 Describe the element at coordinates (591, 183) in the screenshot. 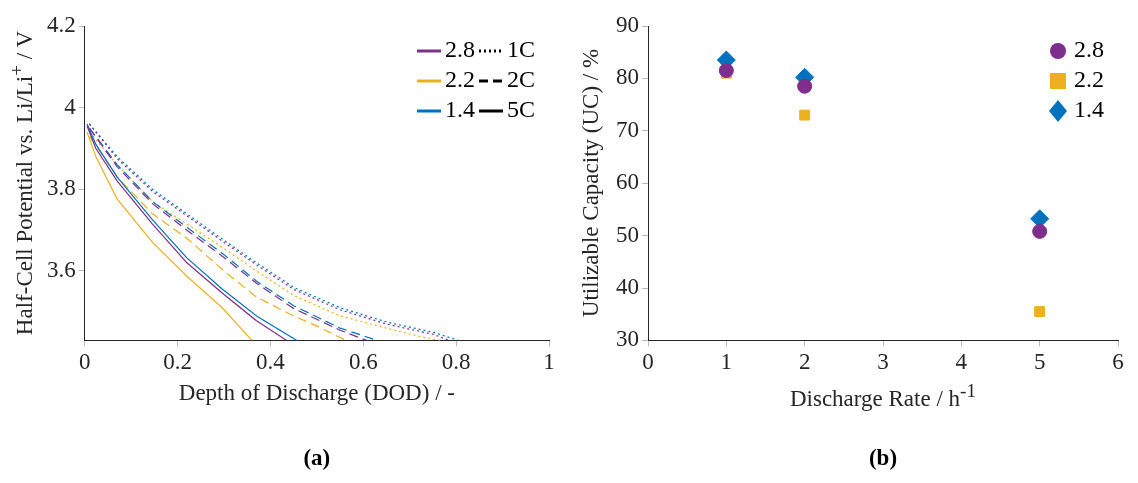

I see `y-axis-title: Utilizable Capacity (UC) / %` at that location.